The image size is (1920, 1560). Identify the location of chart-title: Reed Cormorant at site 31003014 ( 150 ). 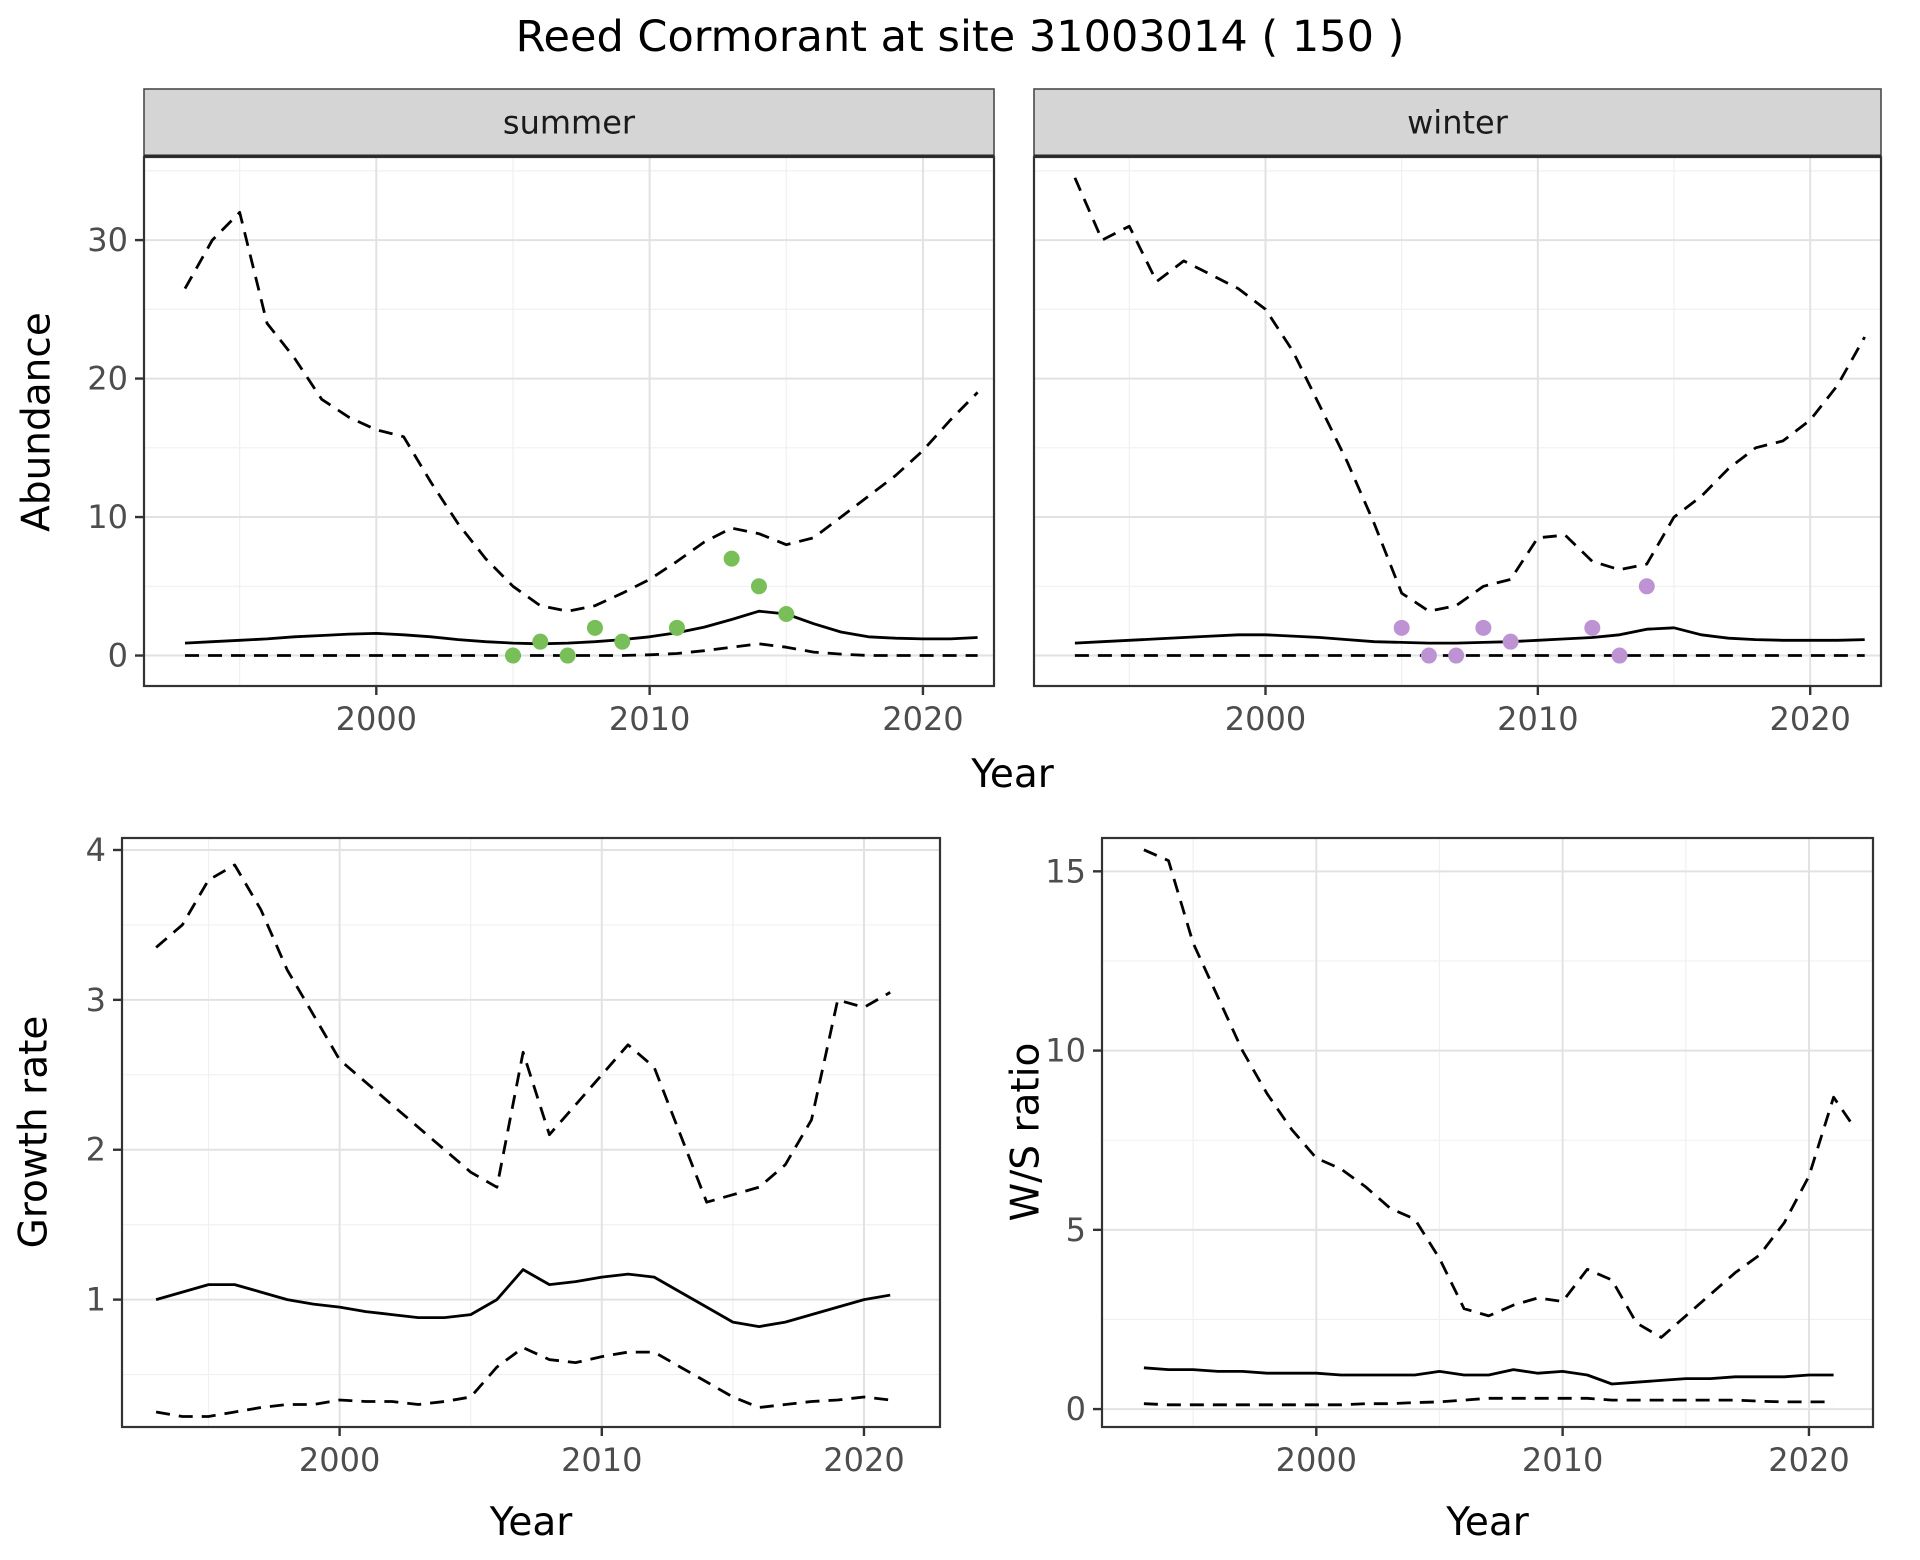
(960, 37).